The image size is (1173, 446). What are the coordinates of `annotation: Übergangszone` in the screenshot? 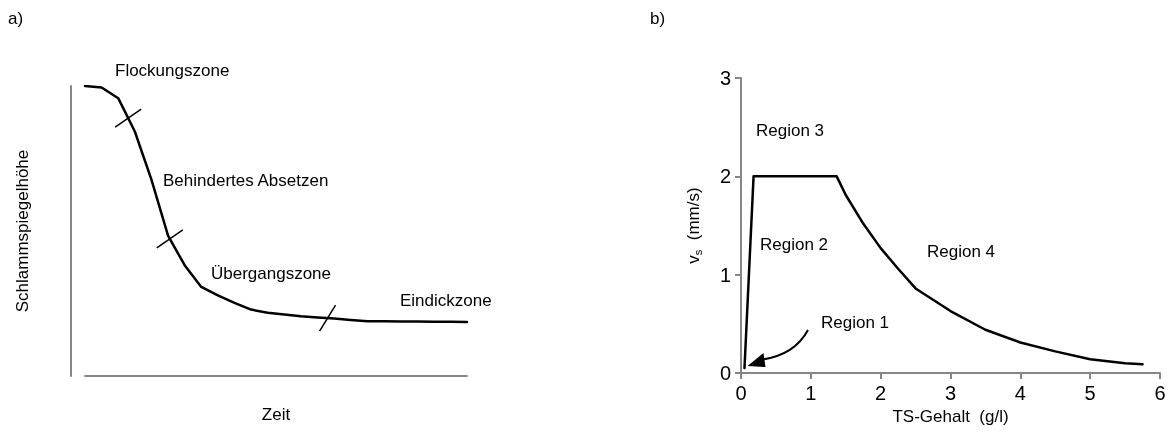 It's located at (271, 273).